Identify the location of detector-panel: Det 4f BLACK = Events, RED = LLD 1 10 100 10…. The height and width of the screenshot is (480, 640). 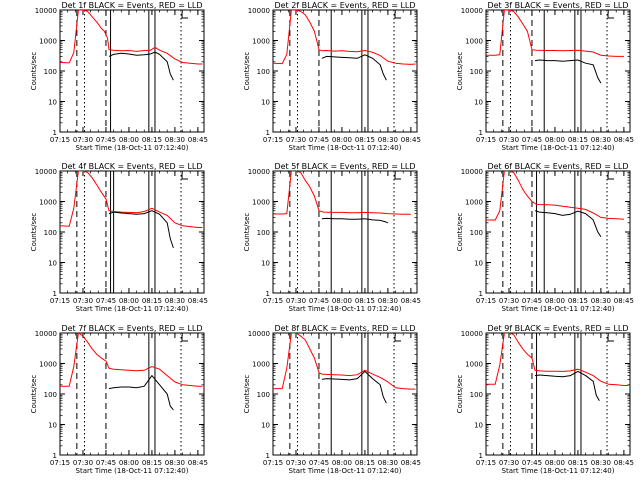
(119, 237).